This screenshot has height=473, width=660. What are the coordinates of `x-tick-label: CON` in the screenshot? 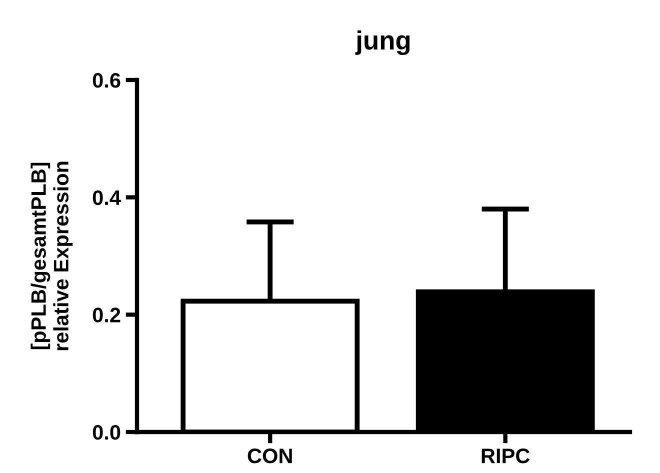 It's located at (270, 456).